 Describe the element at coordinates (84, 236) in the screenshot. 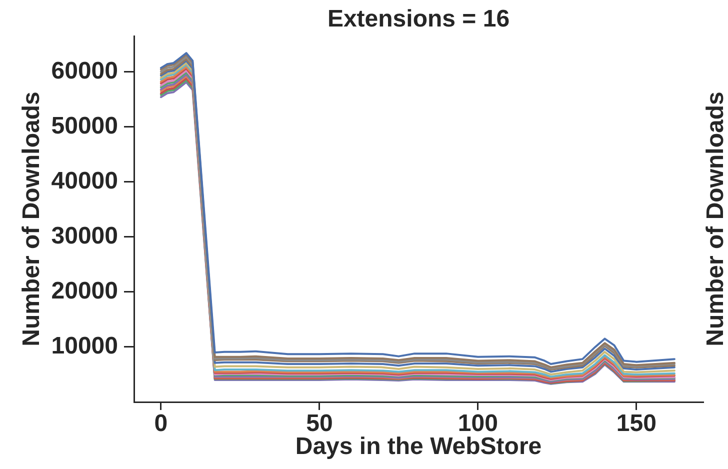

I see `y-tick-label: 30000` at that location.